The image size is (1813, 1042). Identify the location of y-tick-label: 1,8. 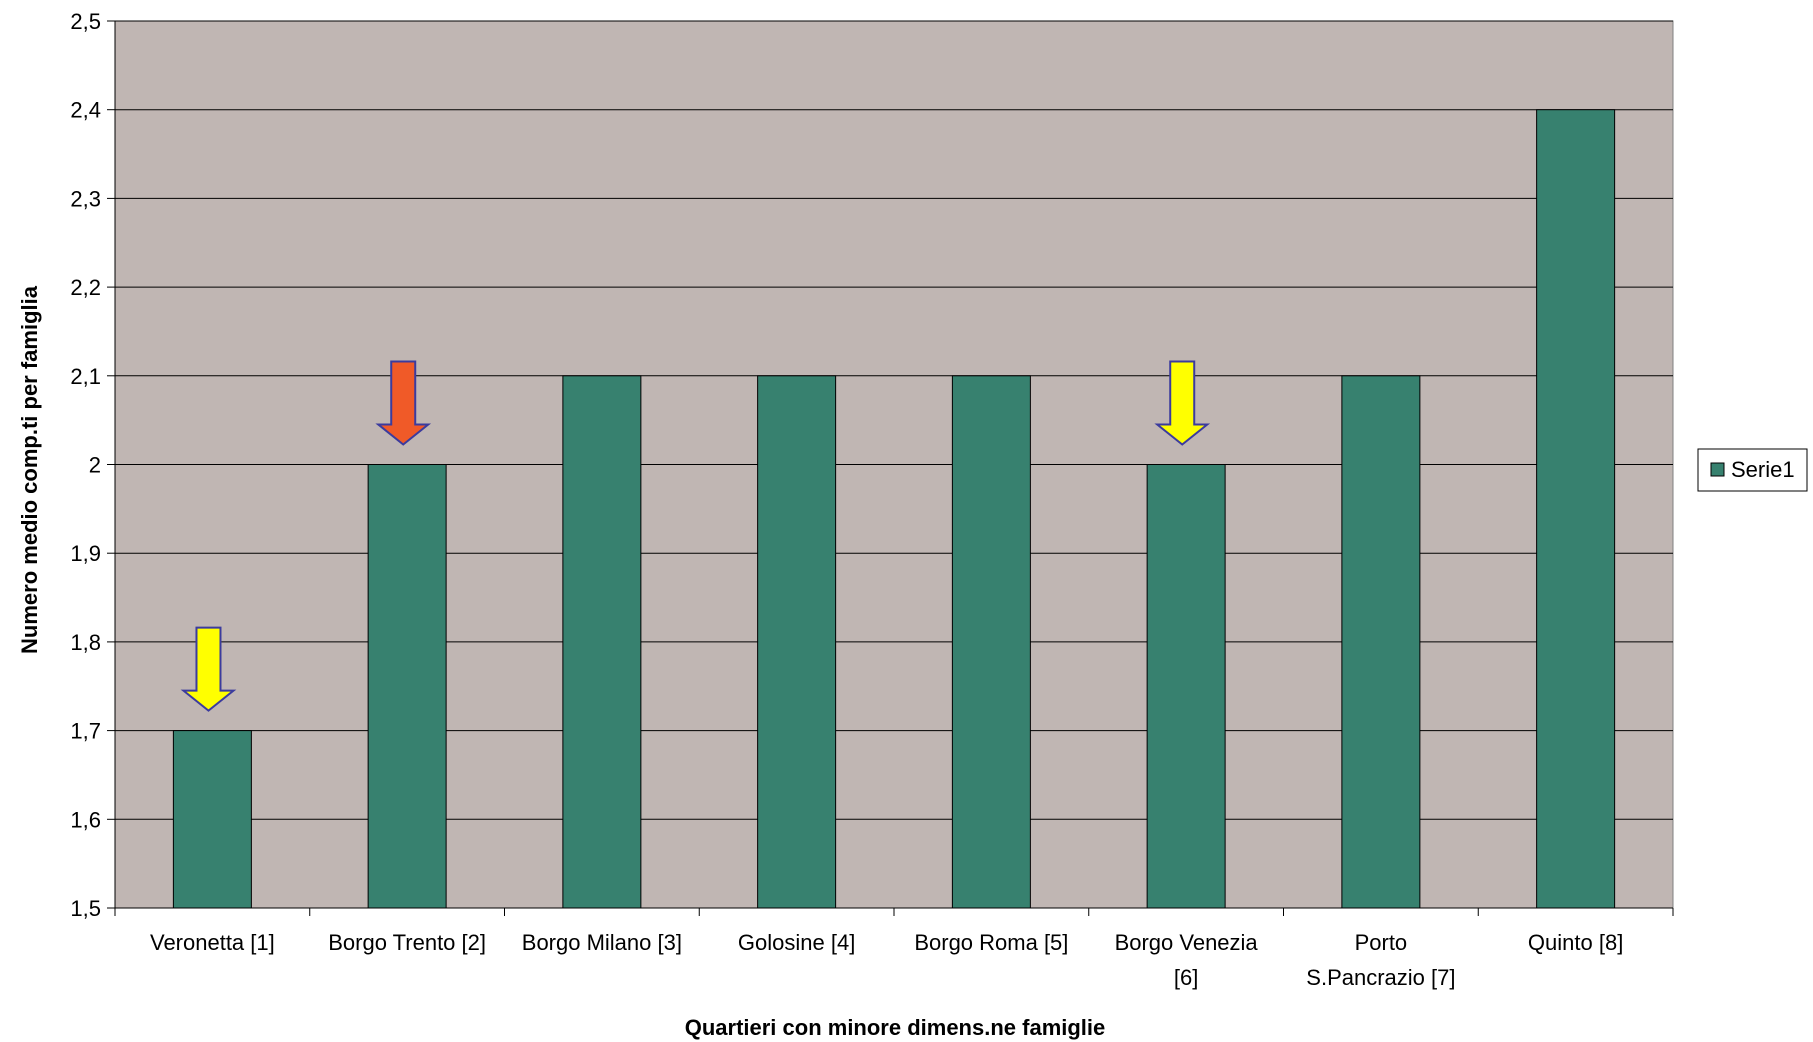
(85, 642).